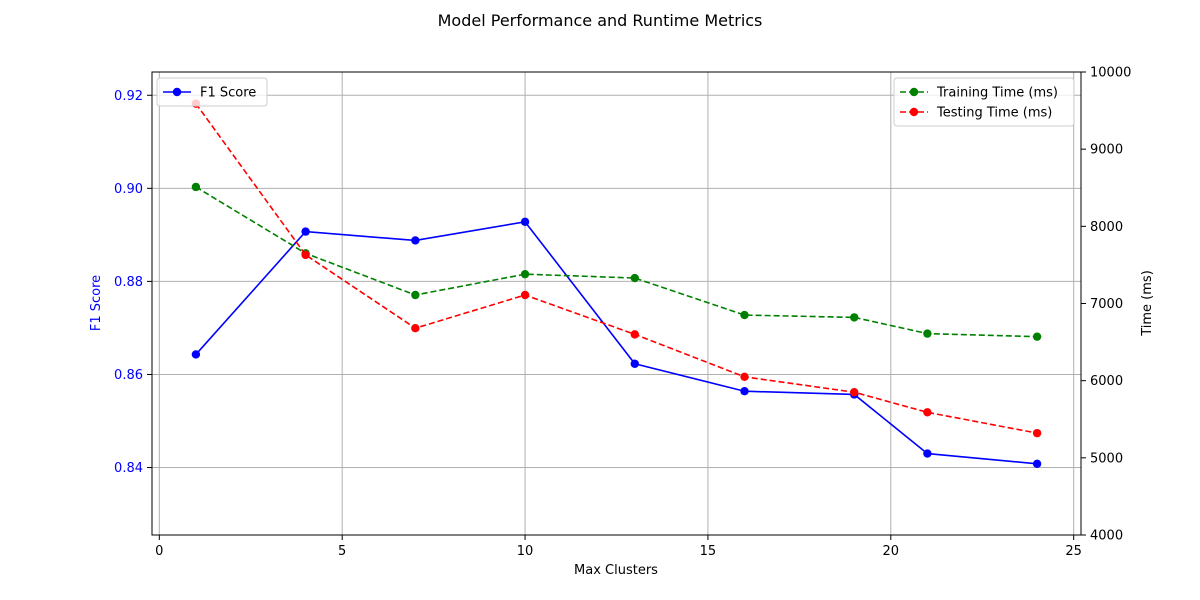 Image resolution: width=1200 pixels, height=600 pixels. I want to click on legend-marker-f1-score, so click(177, 92).